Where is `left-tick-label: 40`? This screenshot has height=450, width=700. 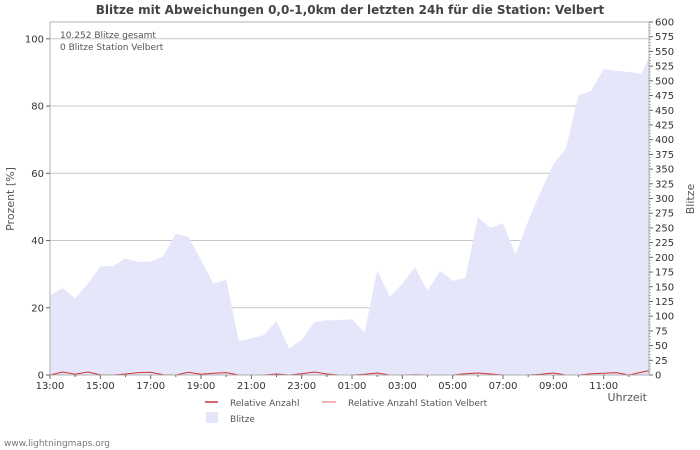 left-tick-label: 40 is located at coordinates (37, 241).